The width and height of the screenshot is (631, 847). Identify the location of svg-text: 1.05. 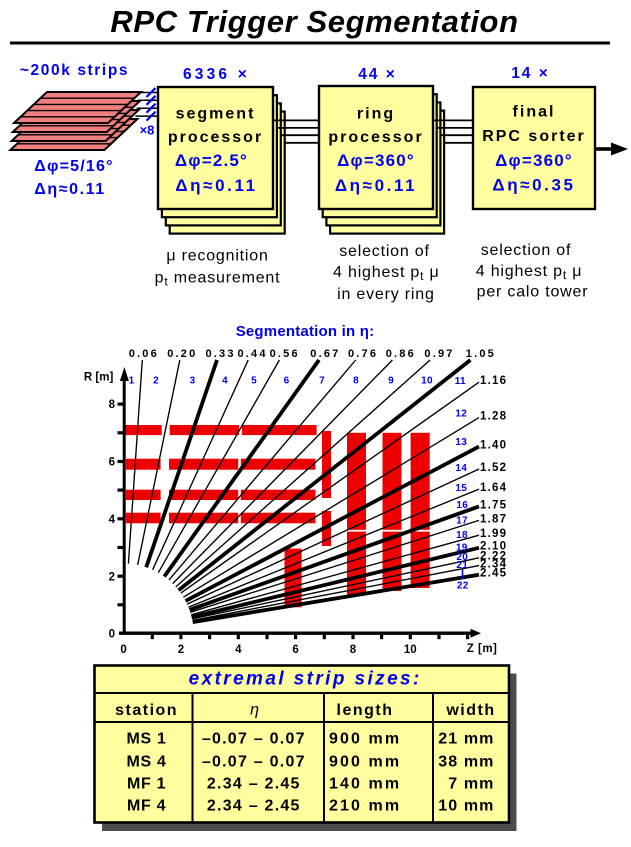
(481, 354).